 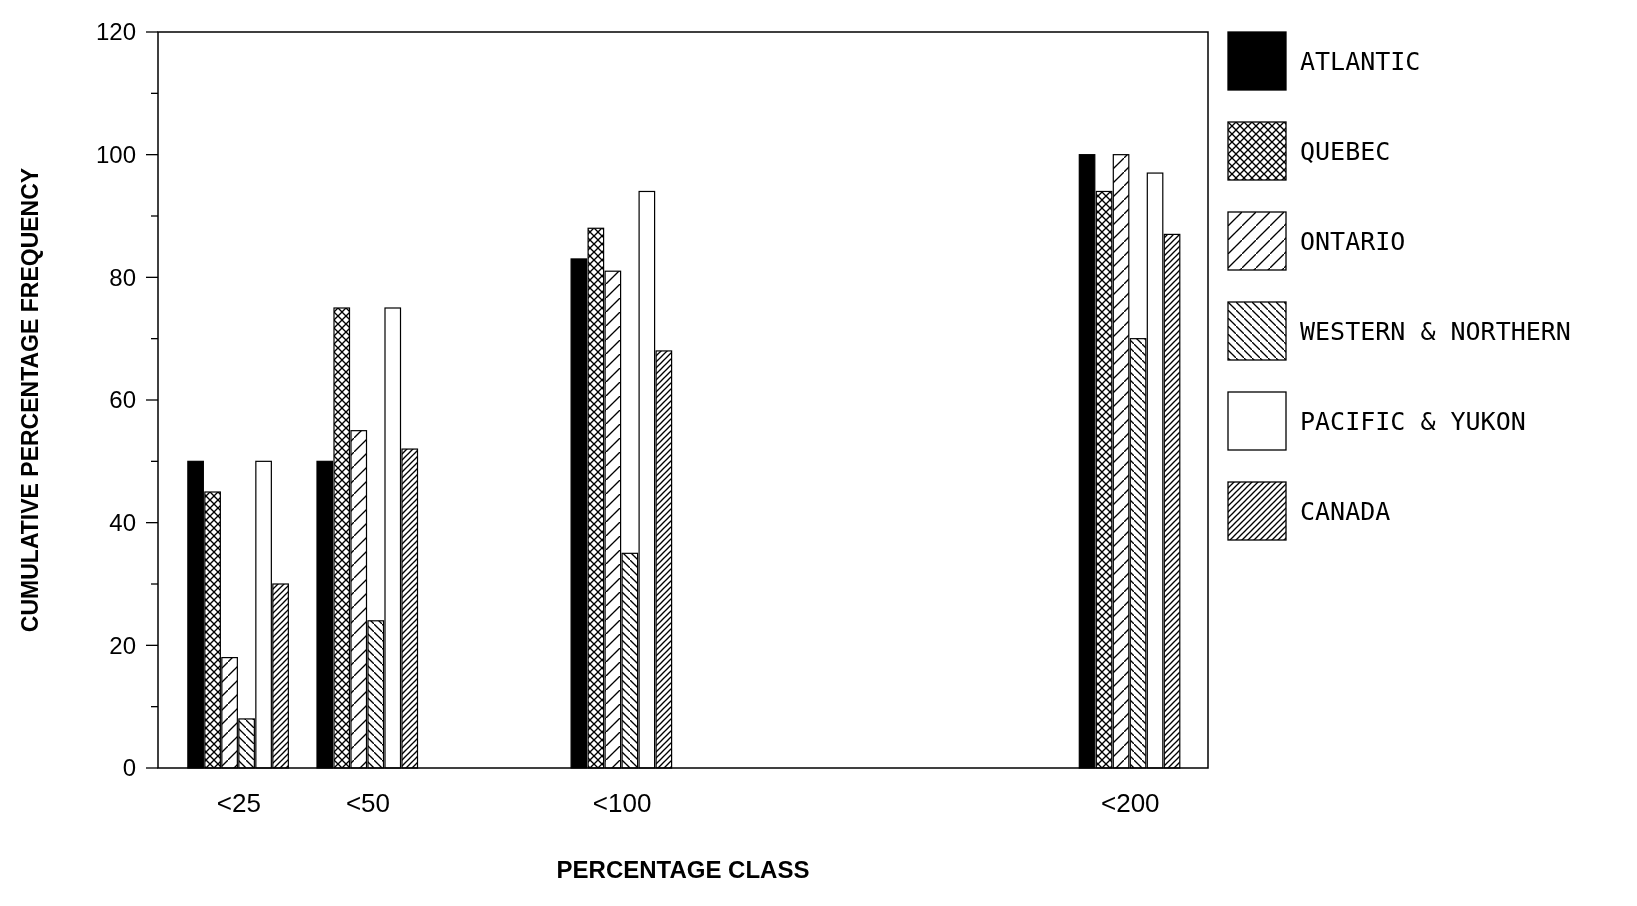 What do you see at coordinates (115, 155) in the screenshot?
I see `y-tick-label: 100` at bounding box center [115, 155].